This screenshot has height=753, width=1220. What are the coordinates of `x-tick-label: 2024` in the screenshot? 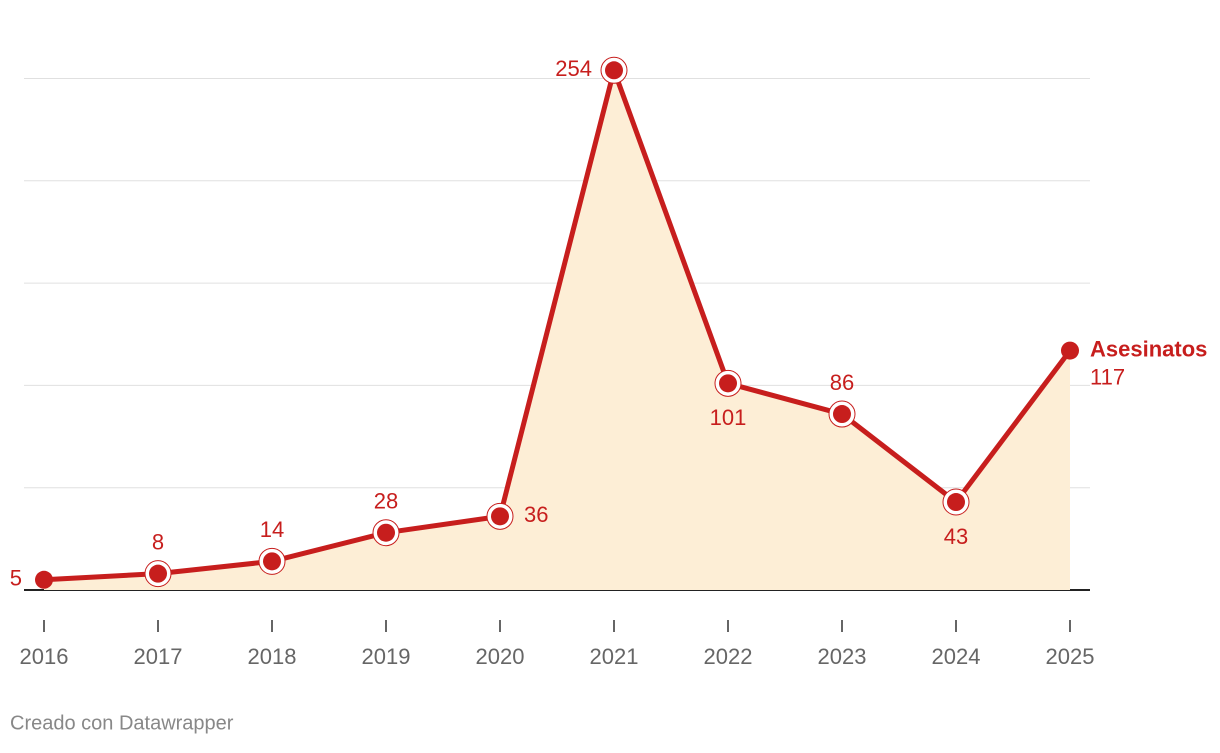 It's located at (956, 656).